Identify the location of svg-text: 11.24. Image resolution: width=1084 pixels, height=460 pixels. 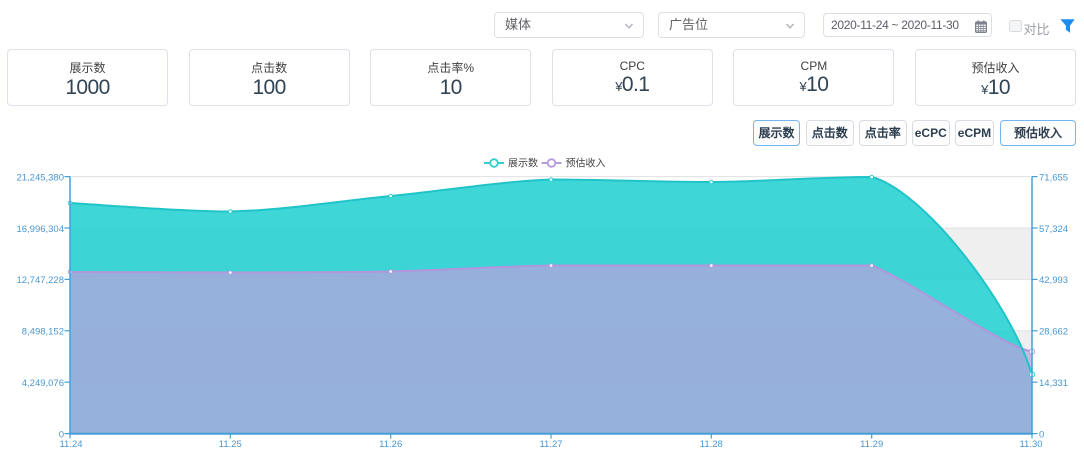
(70, 444).